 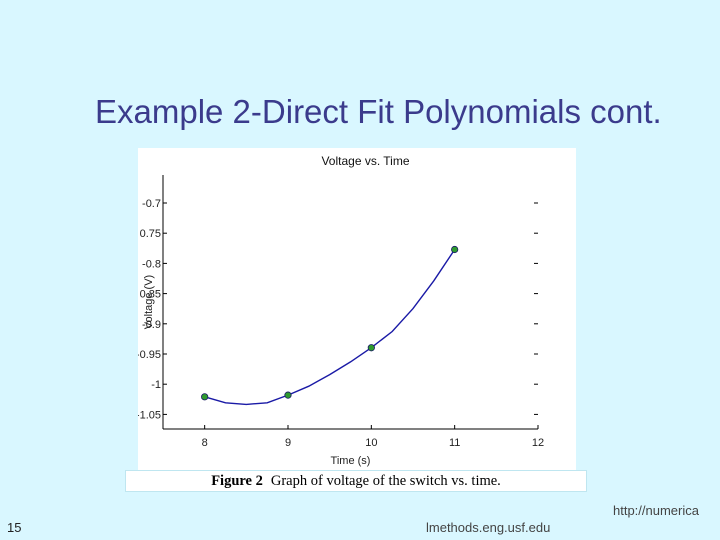 I want to click on y-tick-label: -1.05, so click(x=149, y=415).